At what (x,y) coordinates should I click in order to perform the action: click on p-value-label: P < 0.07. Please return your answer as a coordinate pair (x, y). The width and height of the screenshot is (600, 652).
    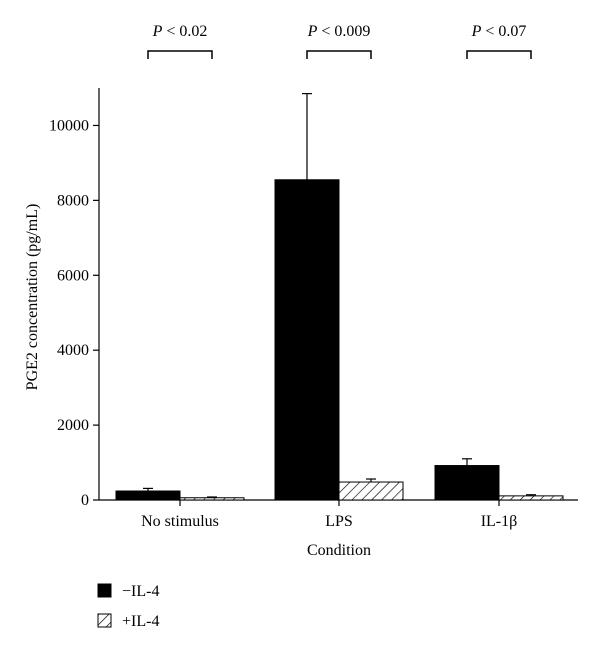
    Looking at the image, I should click on (499, 31).